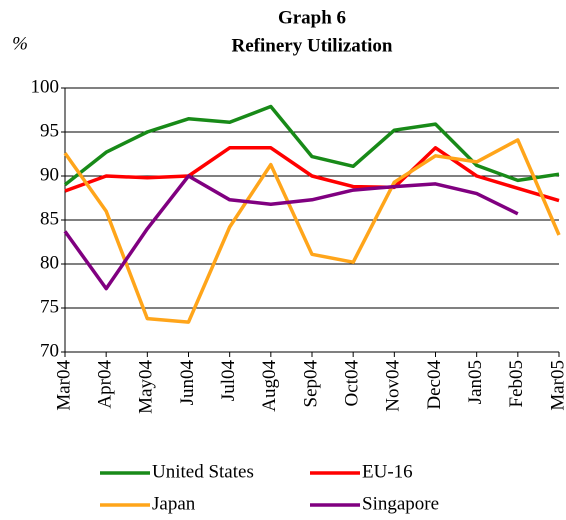 The height and width of the screenshot is (520, 566). I want to click on x-tick-label: May04, so click(146, 387).